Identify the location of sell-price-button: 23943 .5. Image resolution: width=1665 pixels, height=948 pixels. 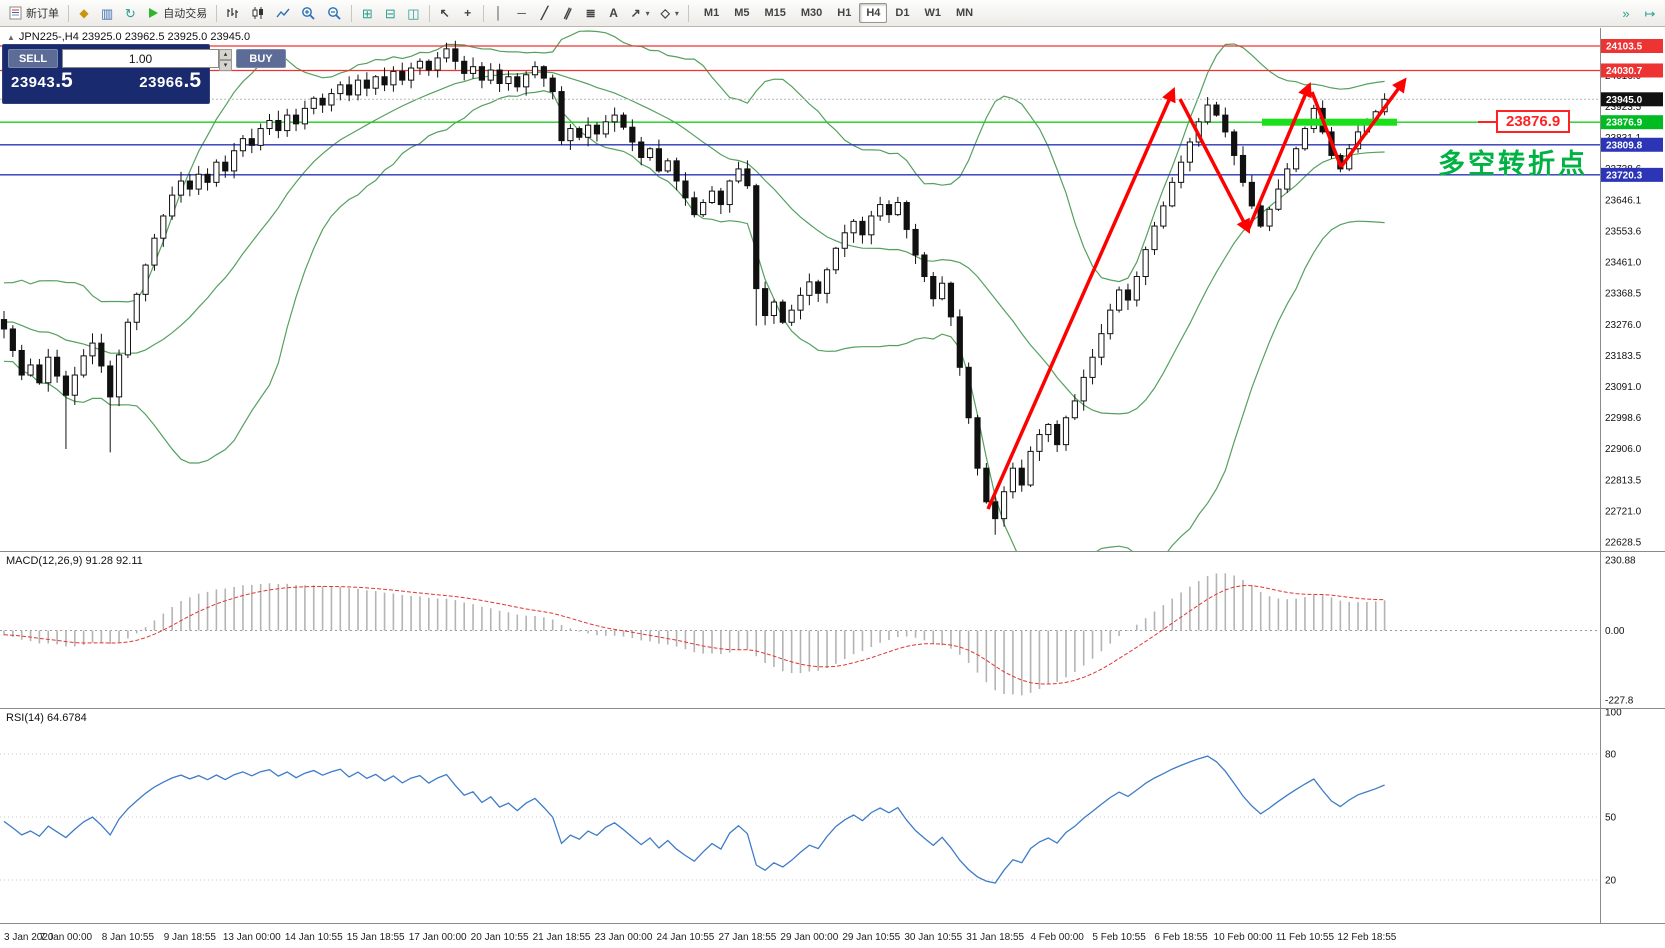
(42, 80).